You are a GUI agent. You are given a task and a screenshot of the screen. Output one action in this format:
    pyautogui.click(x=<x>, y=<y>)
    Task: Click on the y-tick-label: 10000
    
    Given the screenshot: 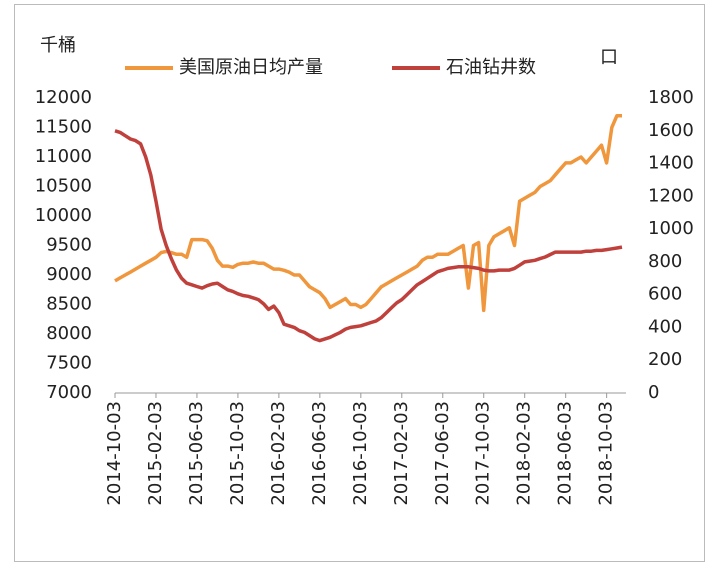 What is the action you would take?
    pyautogui.click(x=63, y=215)
    